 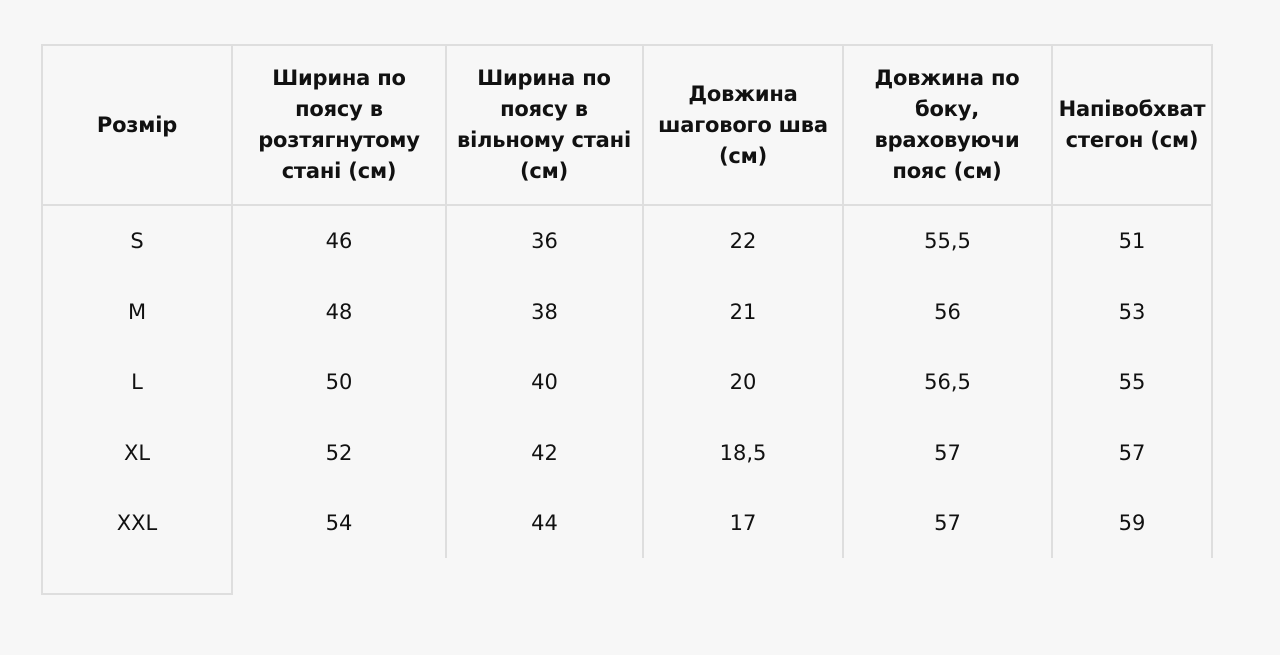 I want to click on cell-size: M, so click(x=137, y=312).